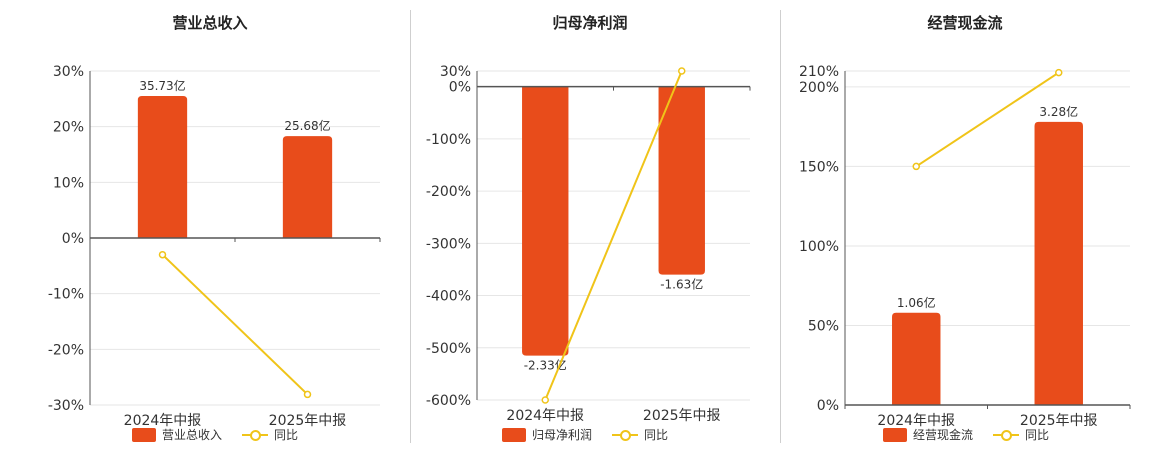 The image size is (1160, 454). What do you see at coordinates (448, 192) in the screenshot?
I see `y-tick-label: -200%` at bounding box center [448, 192].